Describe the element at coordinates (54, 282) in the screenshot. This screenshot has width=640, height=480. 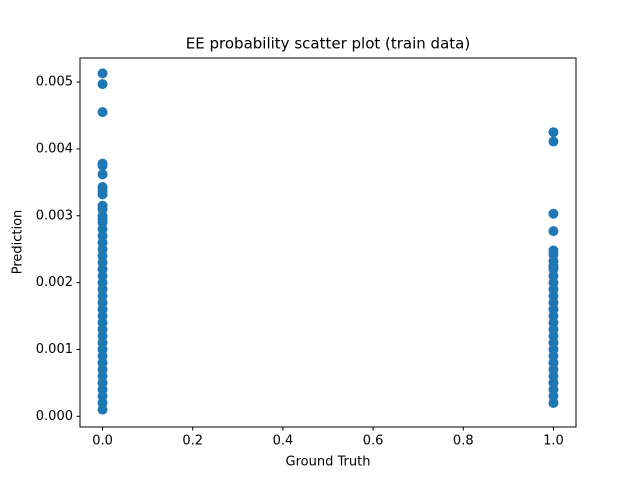
I see `y-tick-label: 0.002` at that location.